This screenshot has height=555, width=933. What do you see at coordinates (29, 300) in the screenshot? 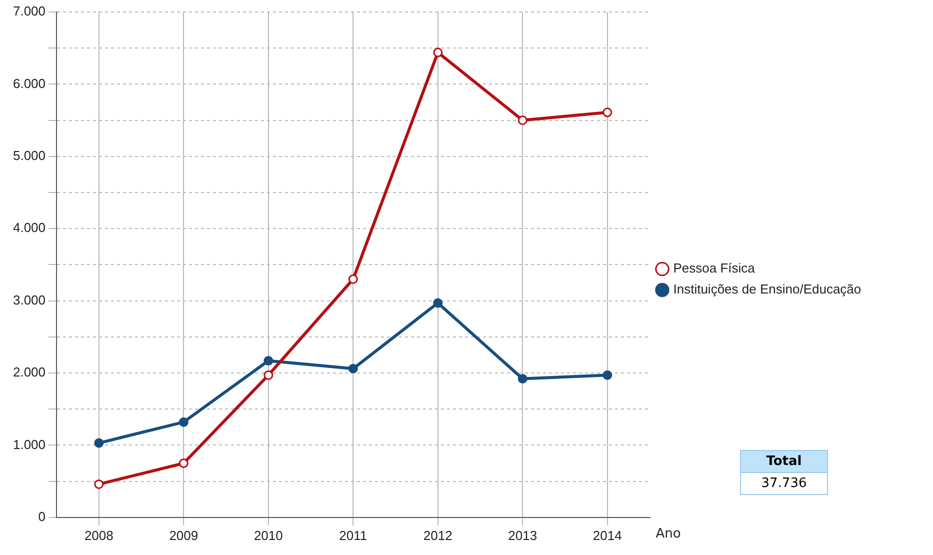
I see `y-tick-label: 3.000` at bounding box center [29, 300].